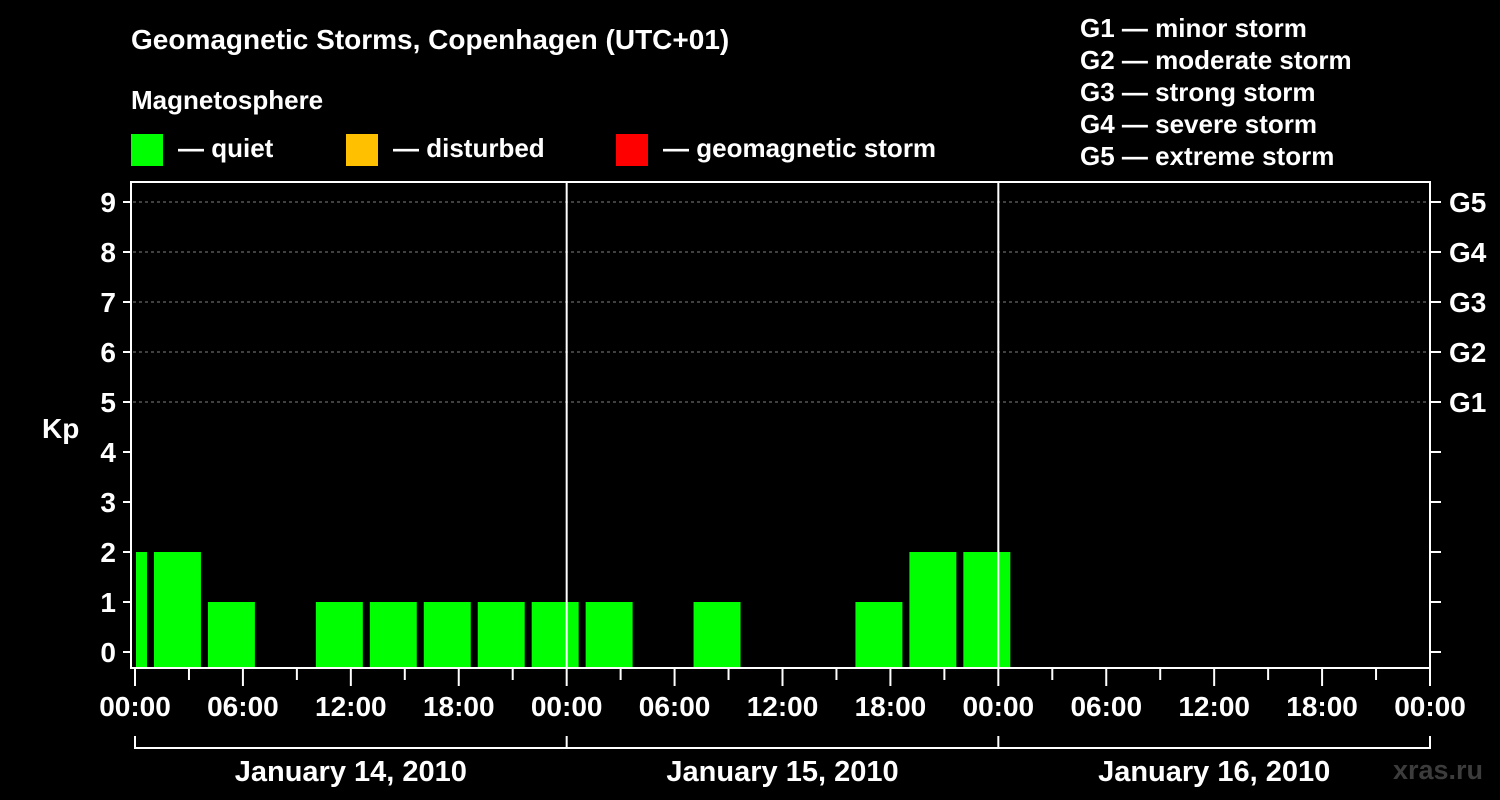 This screenshot has height=800, width=1500. What do you see at coordinates (108, 402) in the screenshot?
I see `y-tick-label: 5` at bounding box center [108, 402].